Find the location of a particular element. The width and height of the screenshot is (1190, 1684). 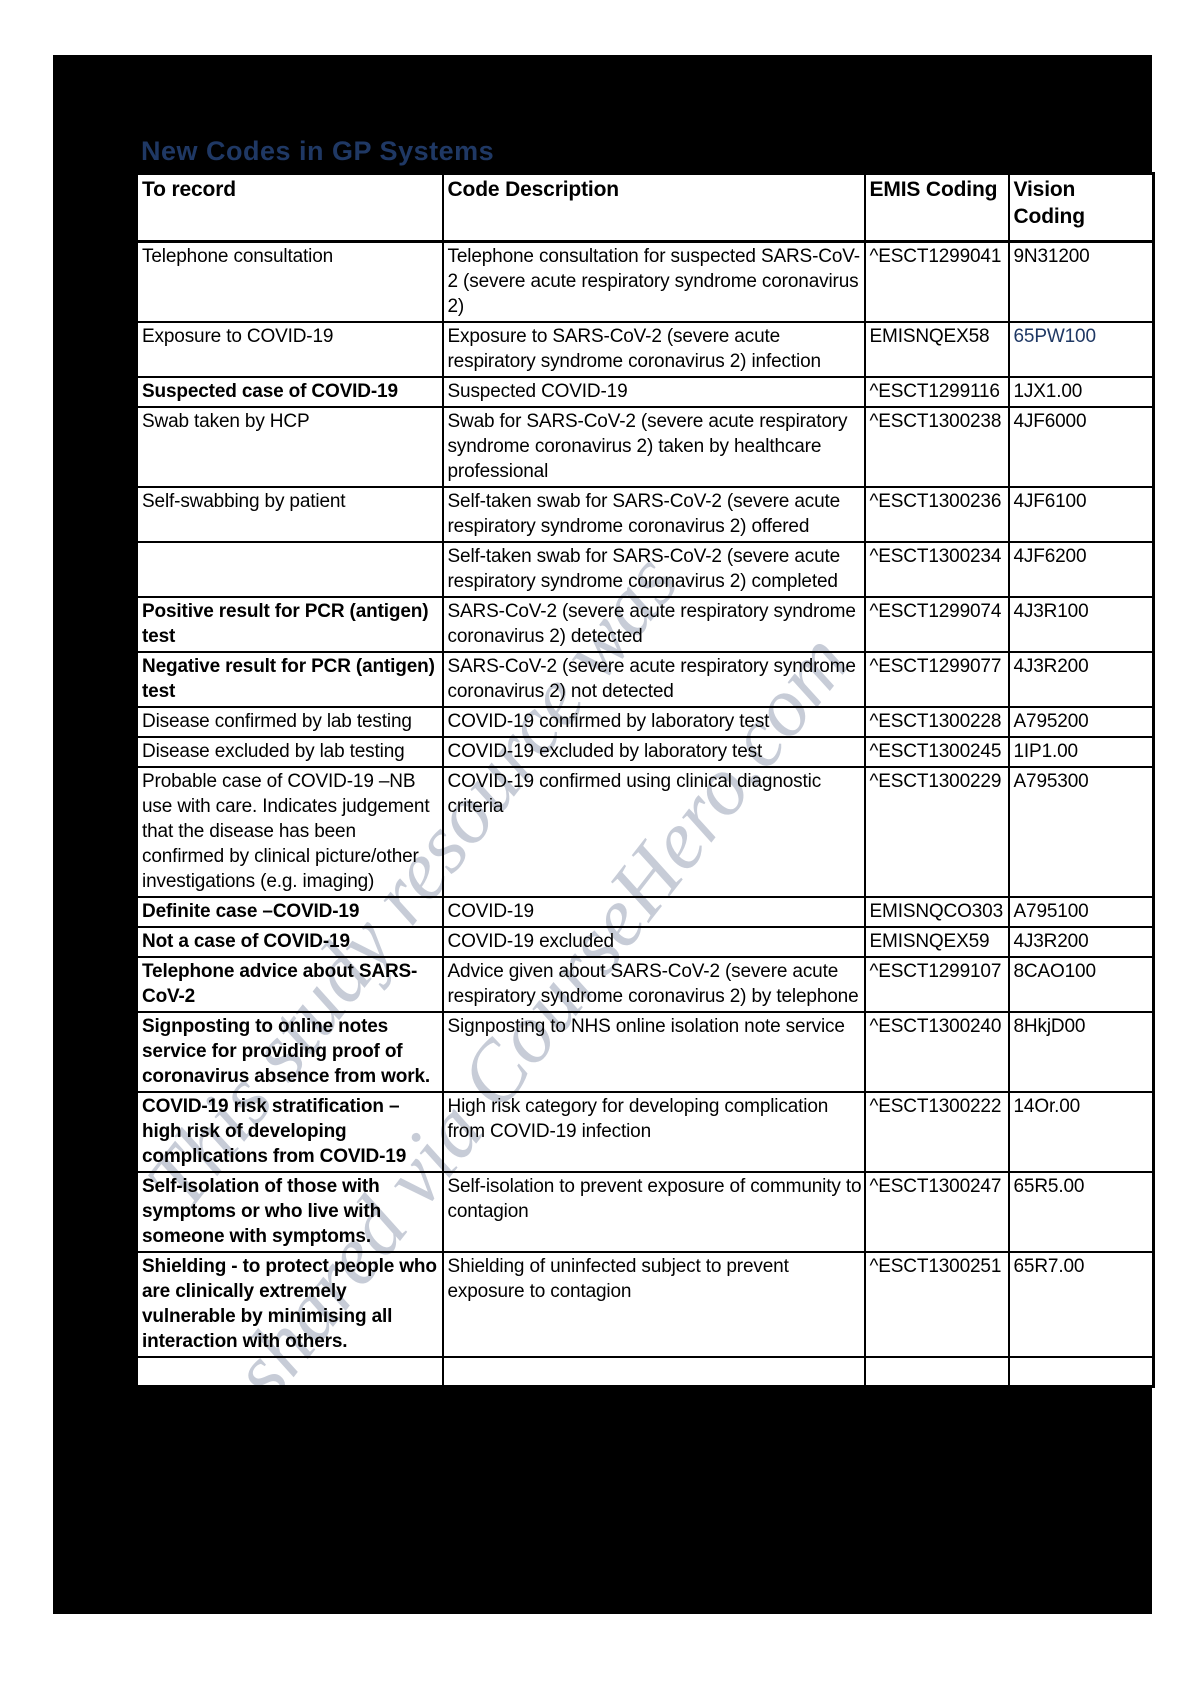

cell-vision-code: 65PW100 is located at coordinates (1081, 349).